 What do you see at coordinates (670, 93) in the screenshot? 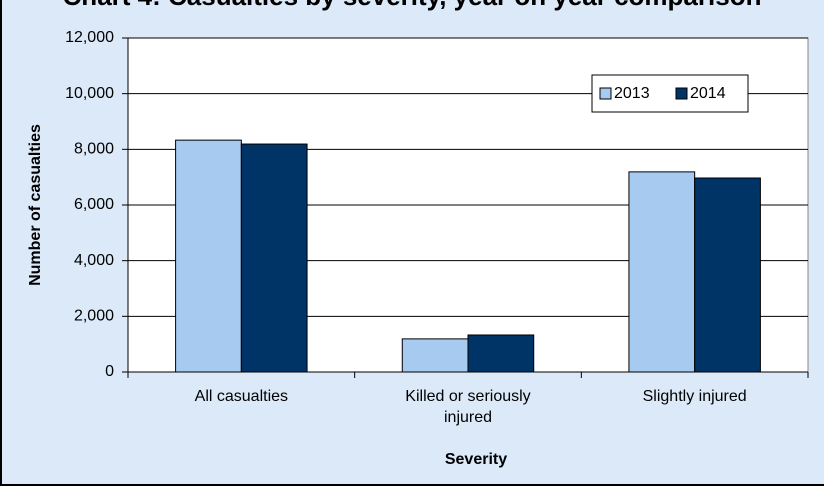
I see `legend-box` at bounding box center [670, 93].